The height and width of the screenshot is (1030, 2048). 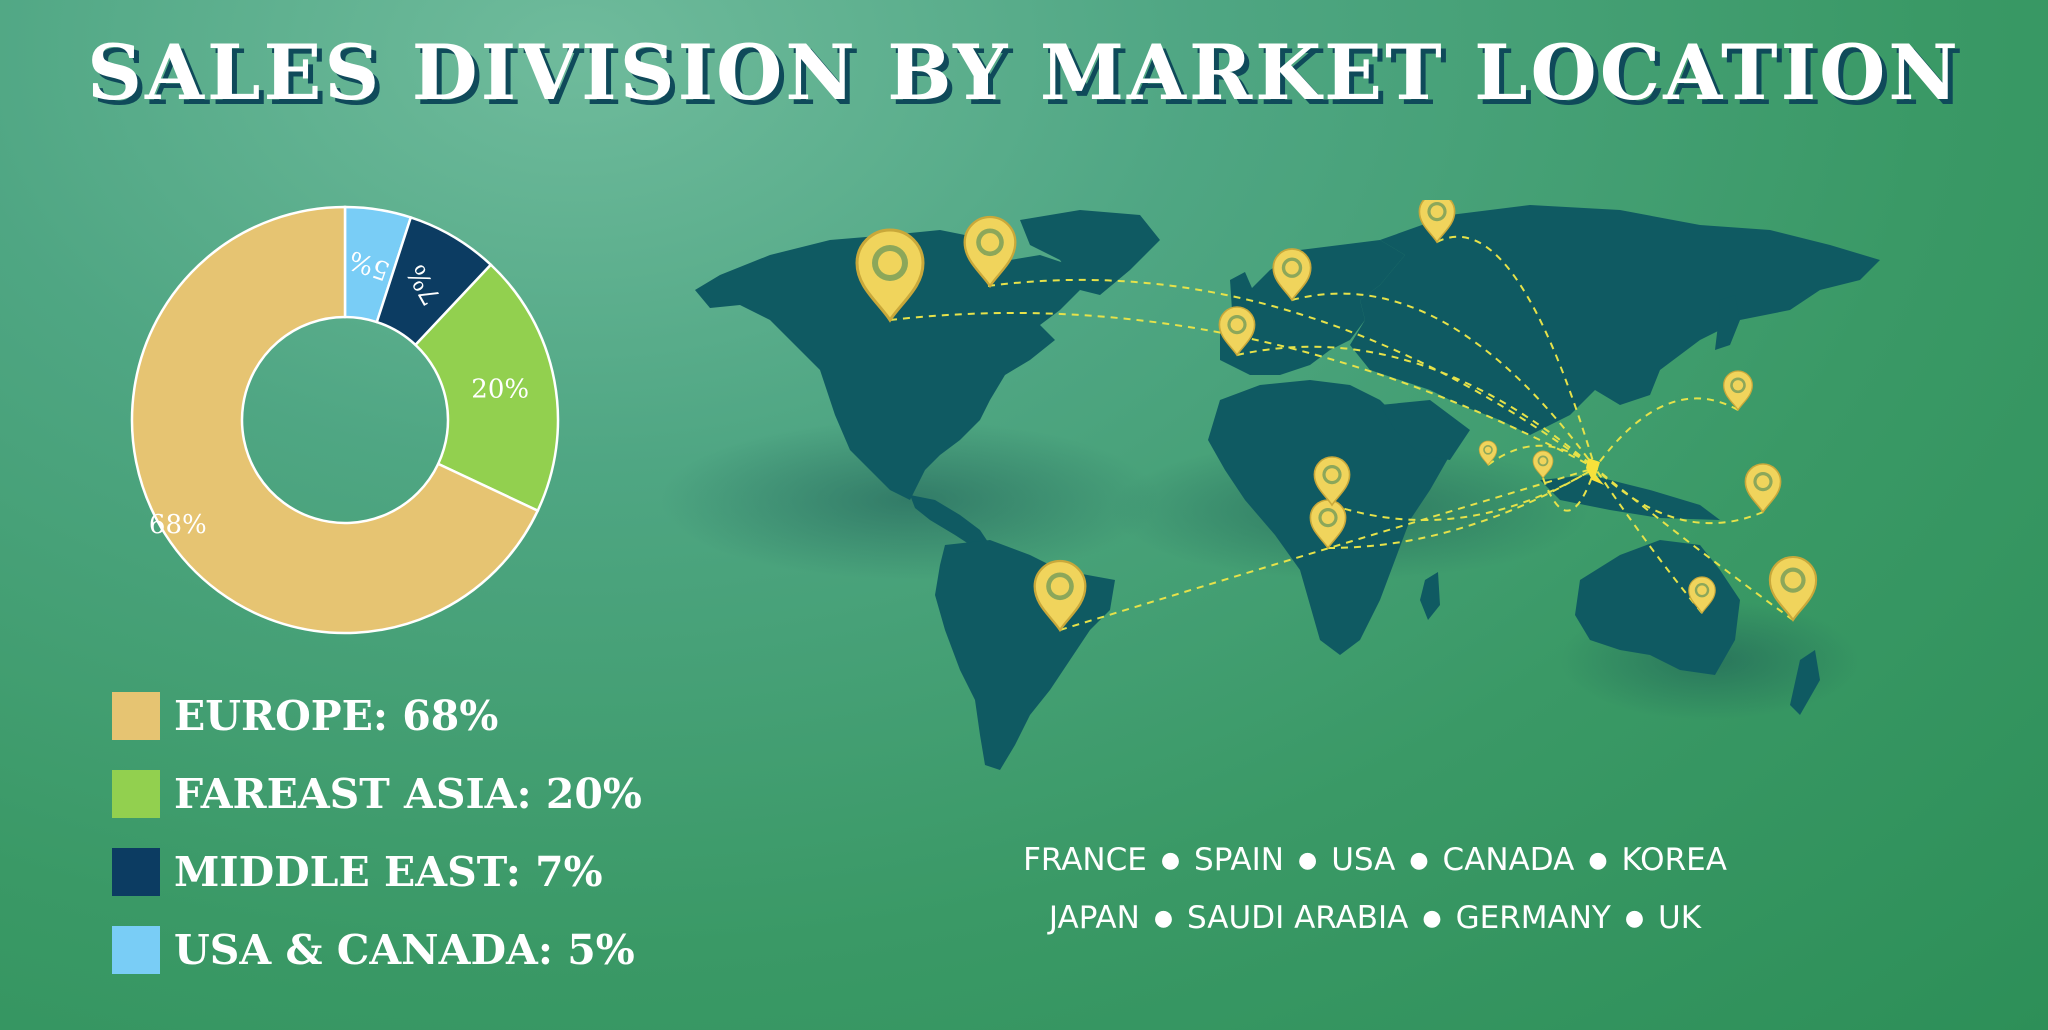 What do you see at coordinates (1025, 655) in the screenshot?
I see `south-america-shape` at bounding box center [1025, 655].